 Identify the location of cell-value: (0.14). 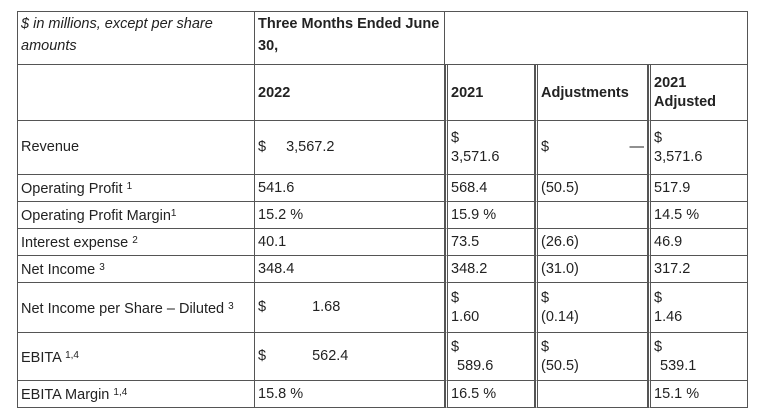
(560, 316).